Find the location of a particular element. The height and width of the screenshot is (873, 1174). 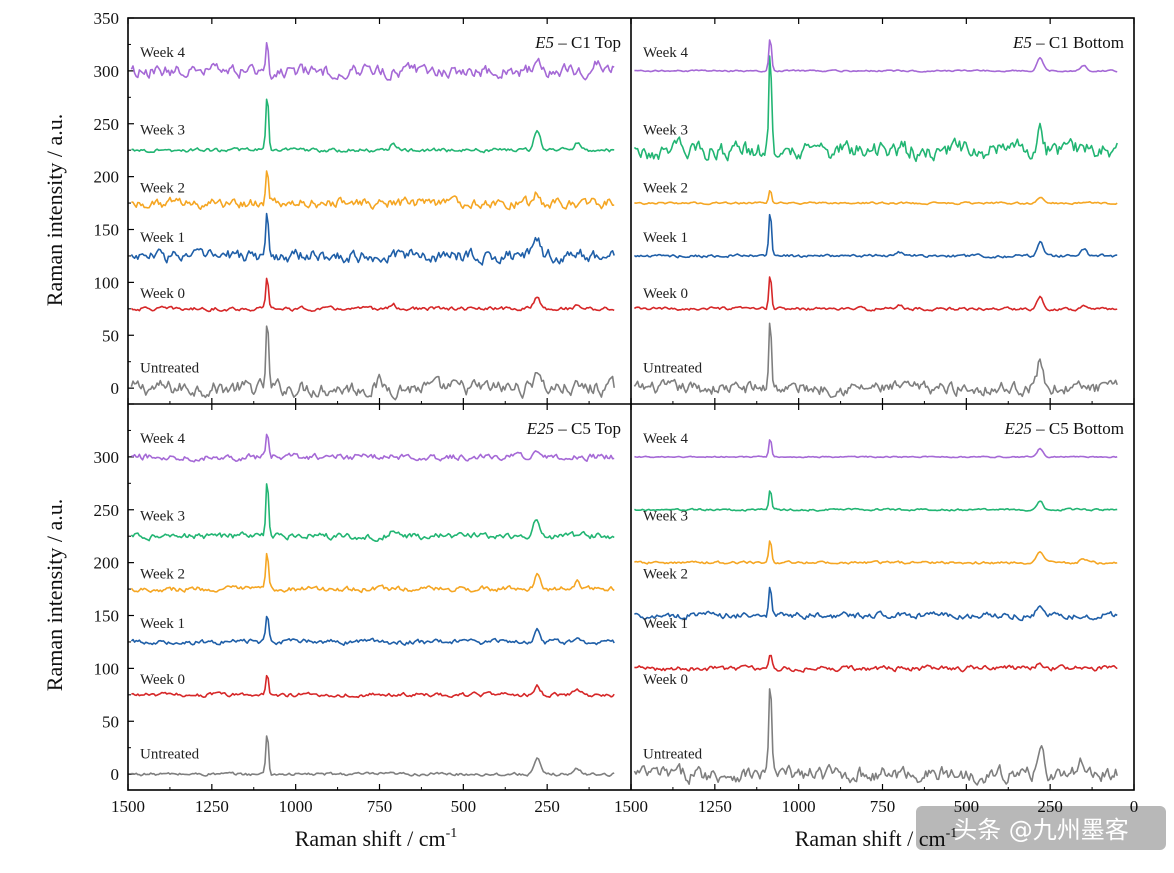

panel-title: E5 – C1 Bottom is located at coordinates (1068, 42).